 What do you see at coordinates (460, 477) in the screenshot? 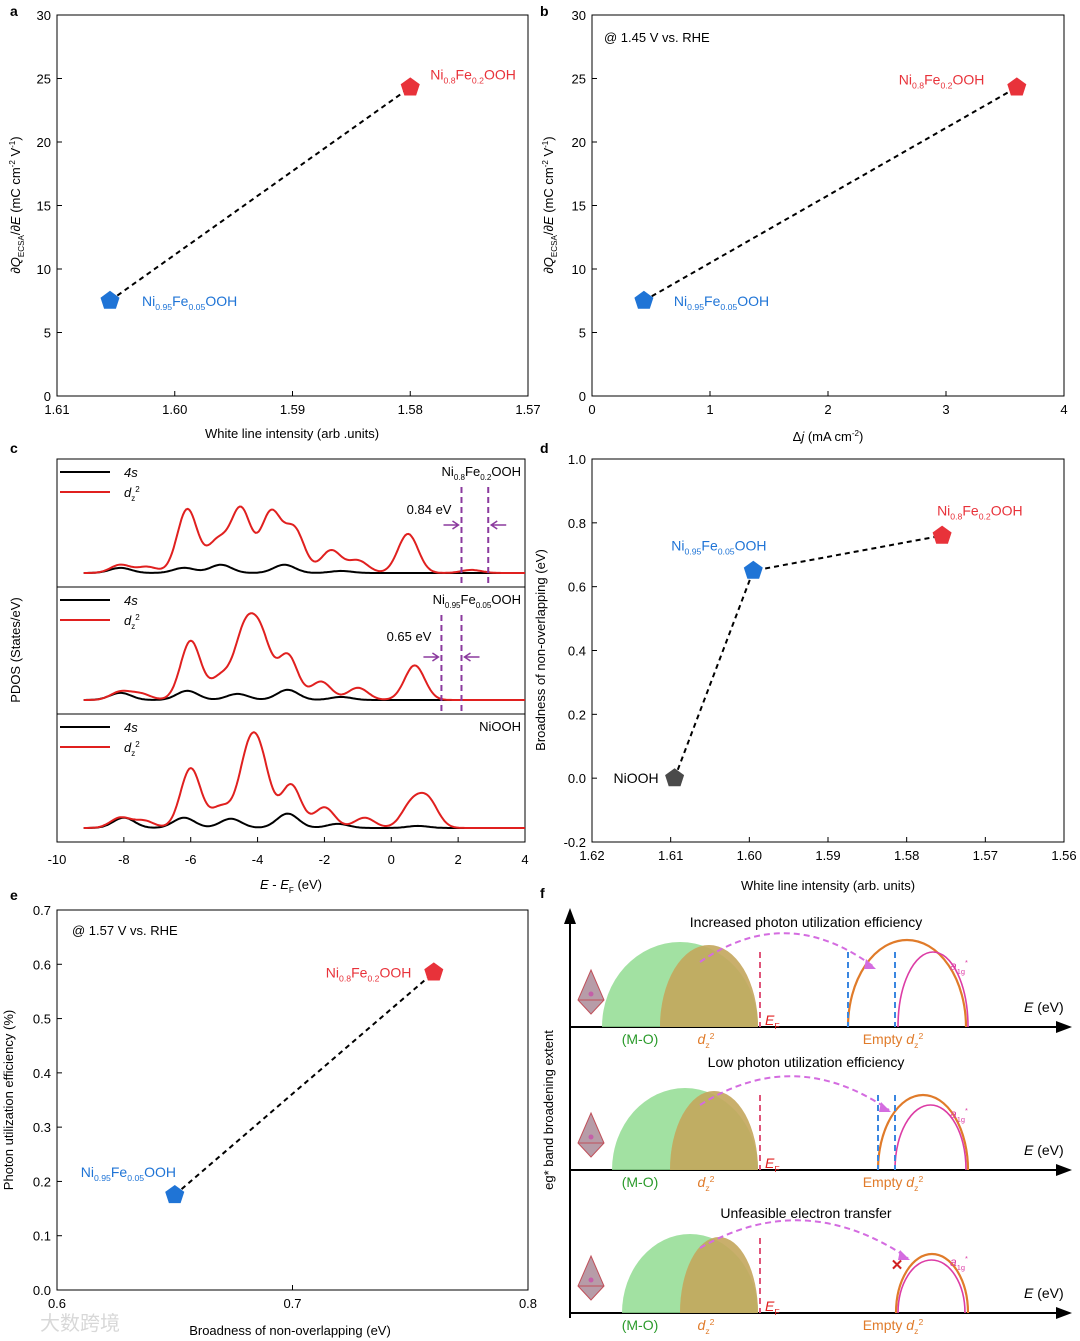
I see `subplot-title-part: 0.8` at bounding box center [460, 477].